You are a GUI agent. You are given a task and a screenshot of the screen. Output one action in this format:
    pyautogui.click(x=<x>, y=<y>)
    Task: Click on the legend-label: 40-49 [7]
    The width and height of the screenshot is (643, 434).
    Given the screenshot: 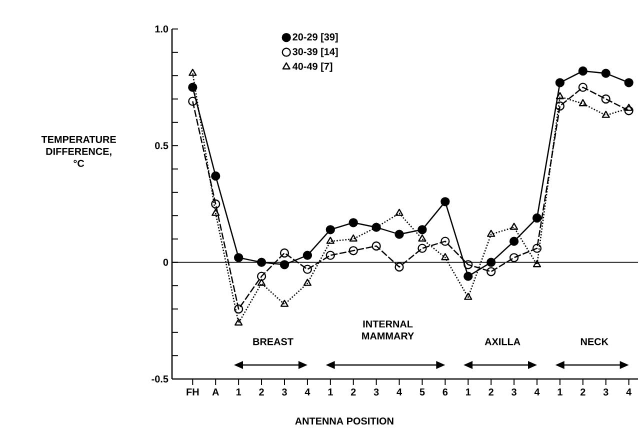 What is the action you would take?
    pyautogui.click(x=312, y=67)
    